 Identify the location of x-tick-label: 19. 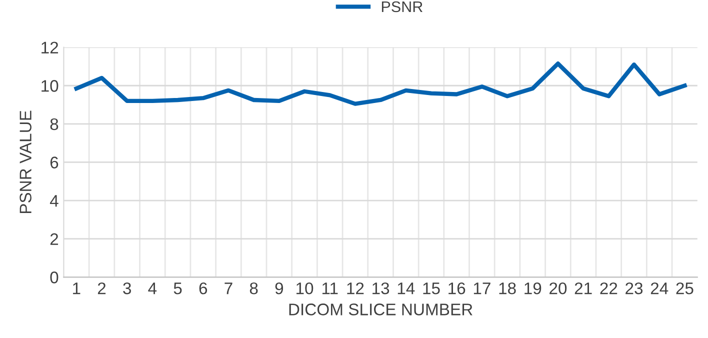
(533, 288).